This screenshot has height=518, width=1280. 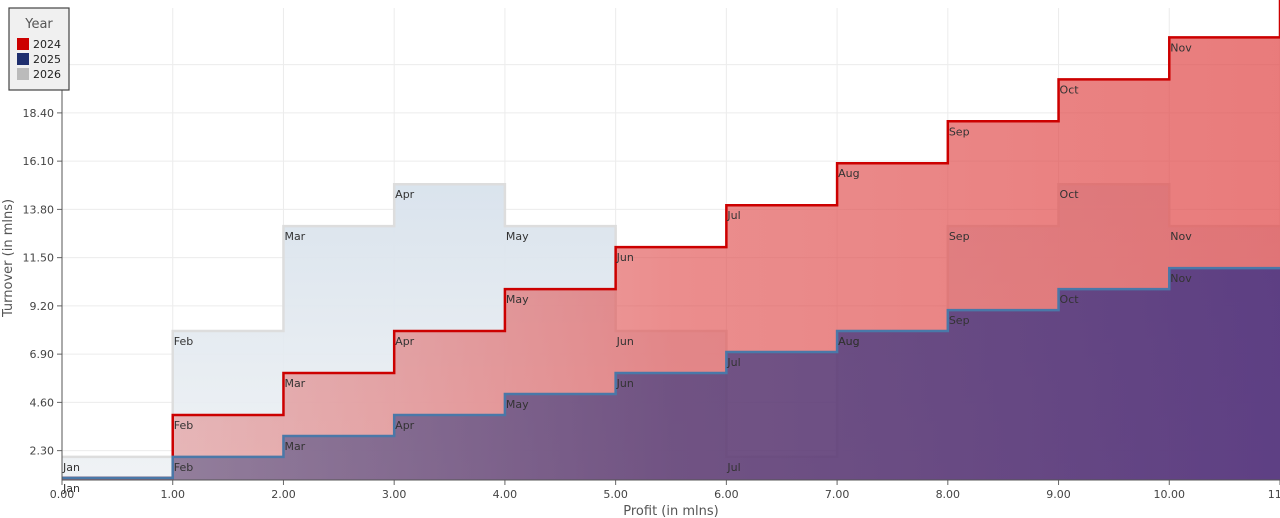 What do you see at coordinates (71, 467) in the screenshot?
I see `month-label-2026-jan: Jan` at bounding box center [71, 467].